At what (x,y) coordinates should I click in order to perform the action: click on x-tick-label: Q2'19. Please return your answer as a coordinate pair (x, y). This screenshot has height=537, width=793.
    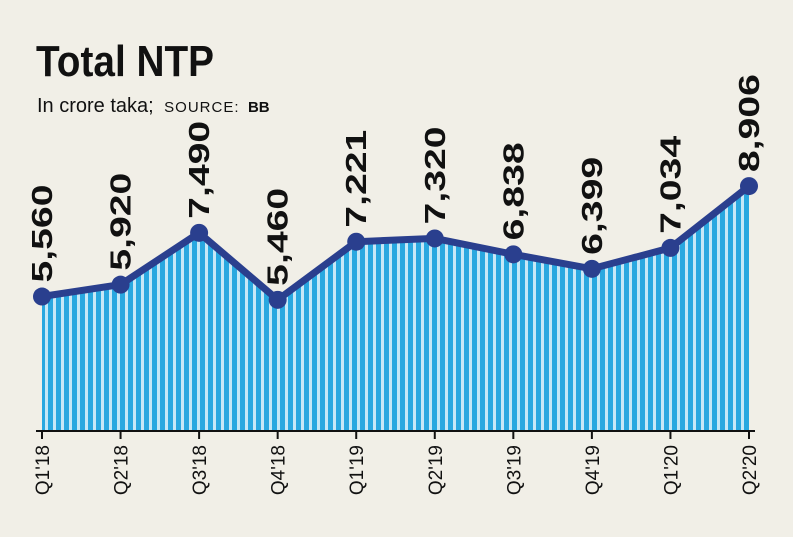
    Looking at the image, I should click on (436, 470).